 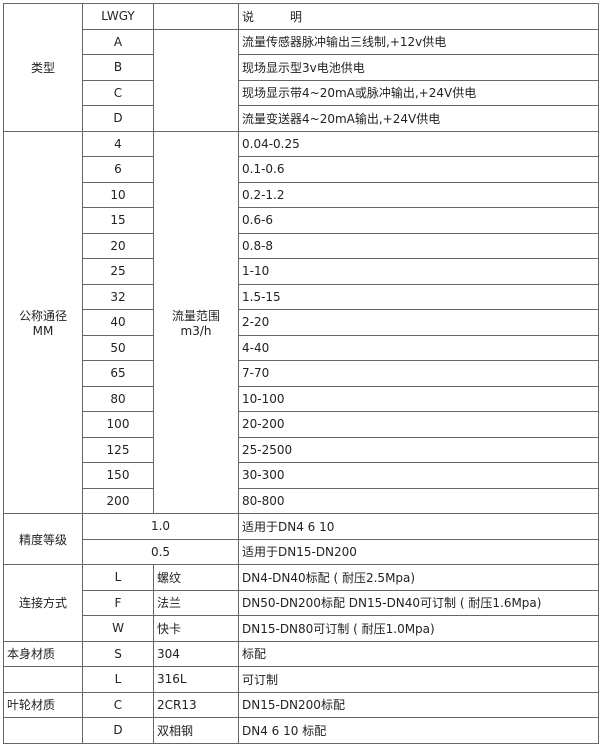 I want to click on table-cell: 80-800, so click(x=418, y=500).